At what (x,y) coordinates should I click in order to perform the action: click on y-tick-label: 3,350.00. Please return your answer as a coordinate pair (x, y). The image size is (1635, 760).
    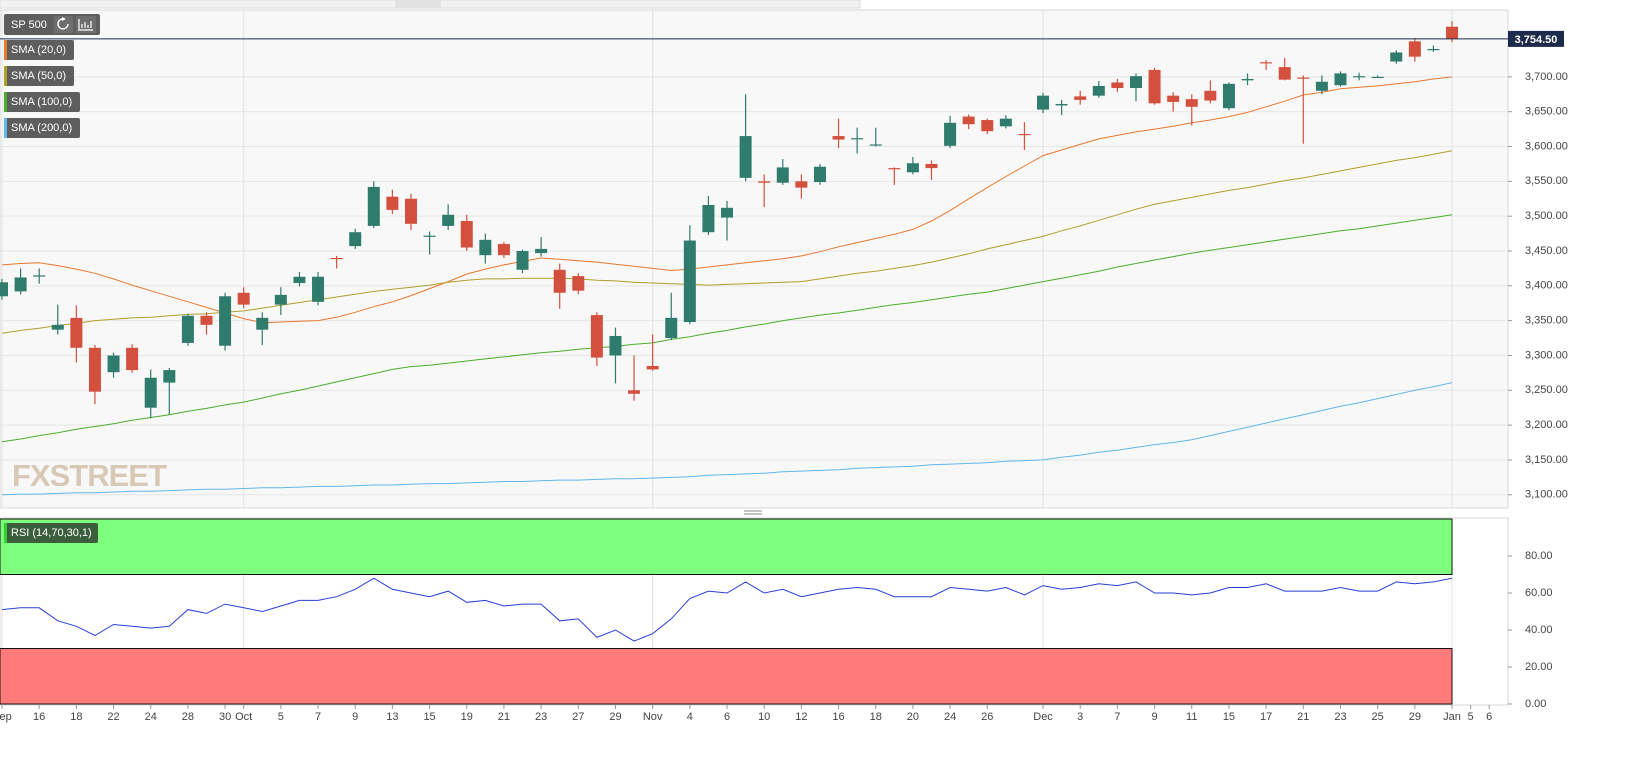
    Looking at the image, I should click on (1546, 321).